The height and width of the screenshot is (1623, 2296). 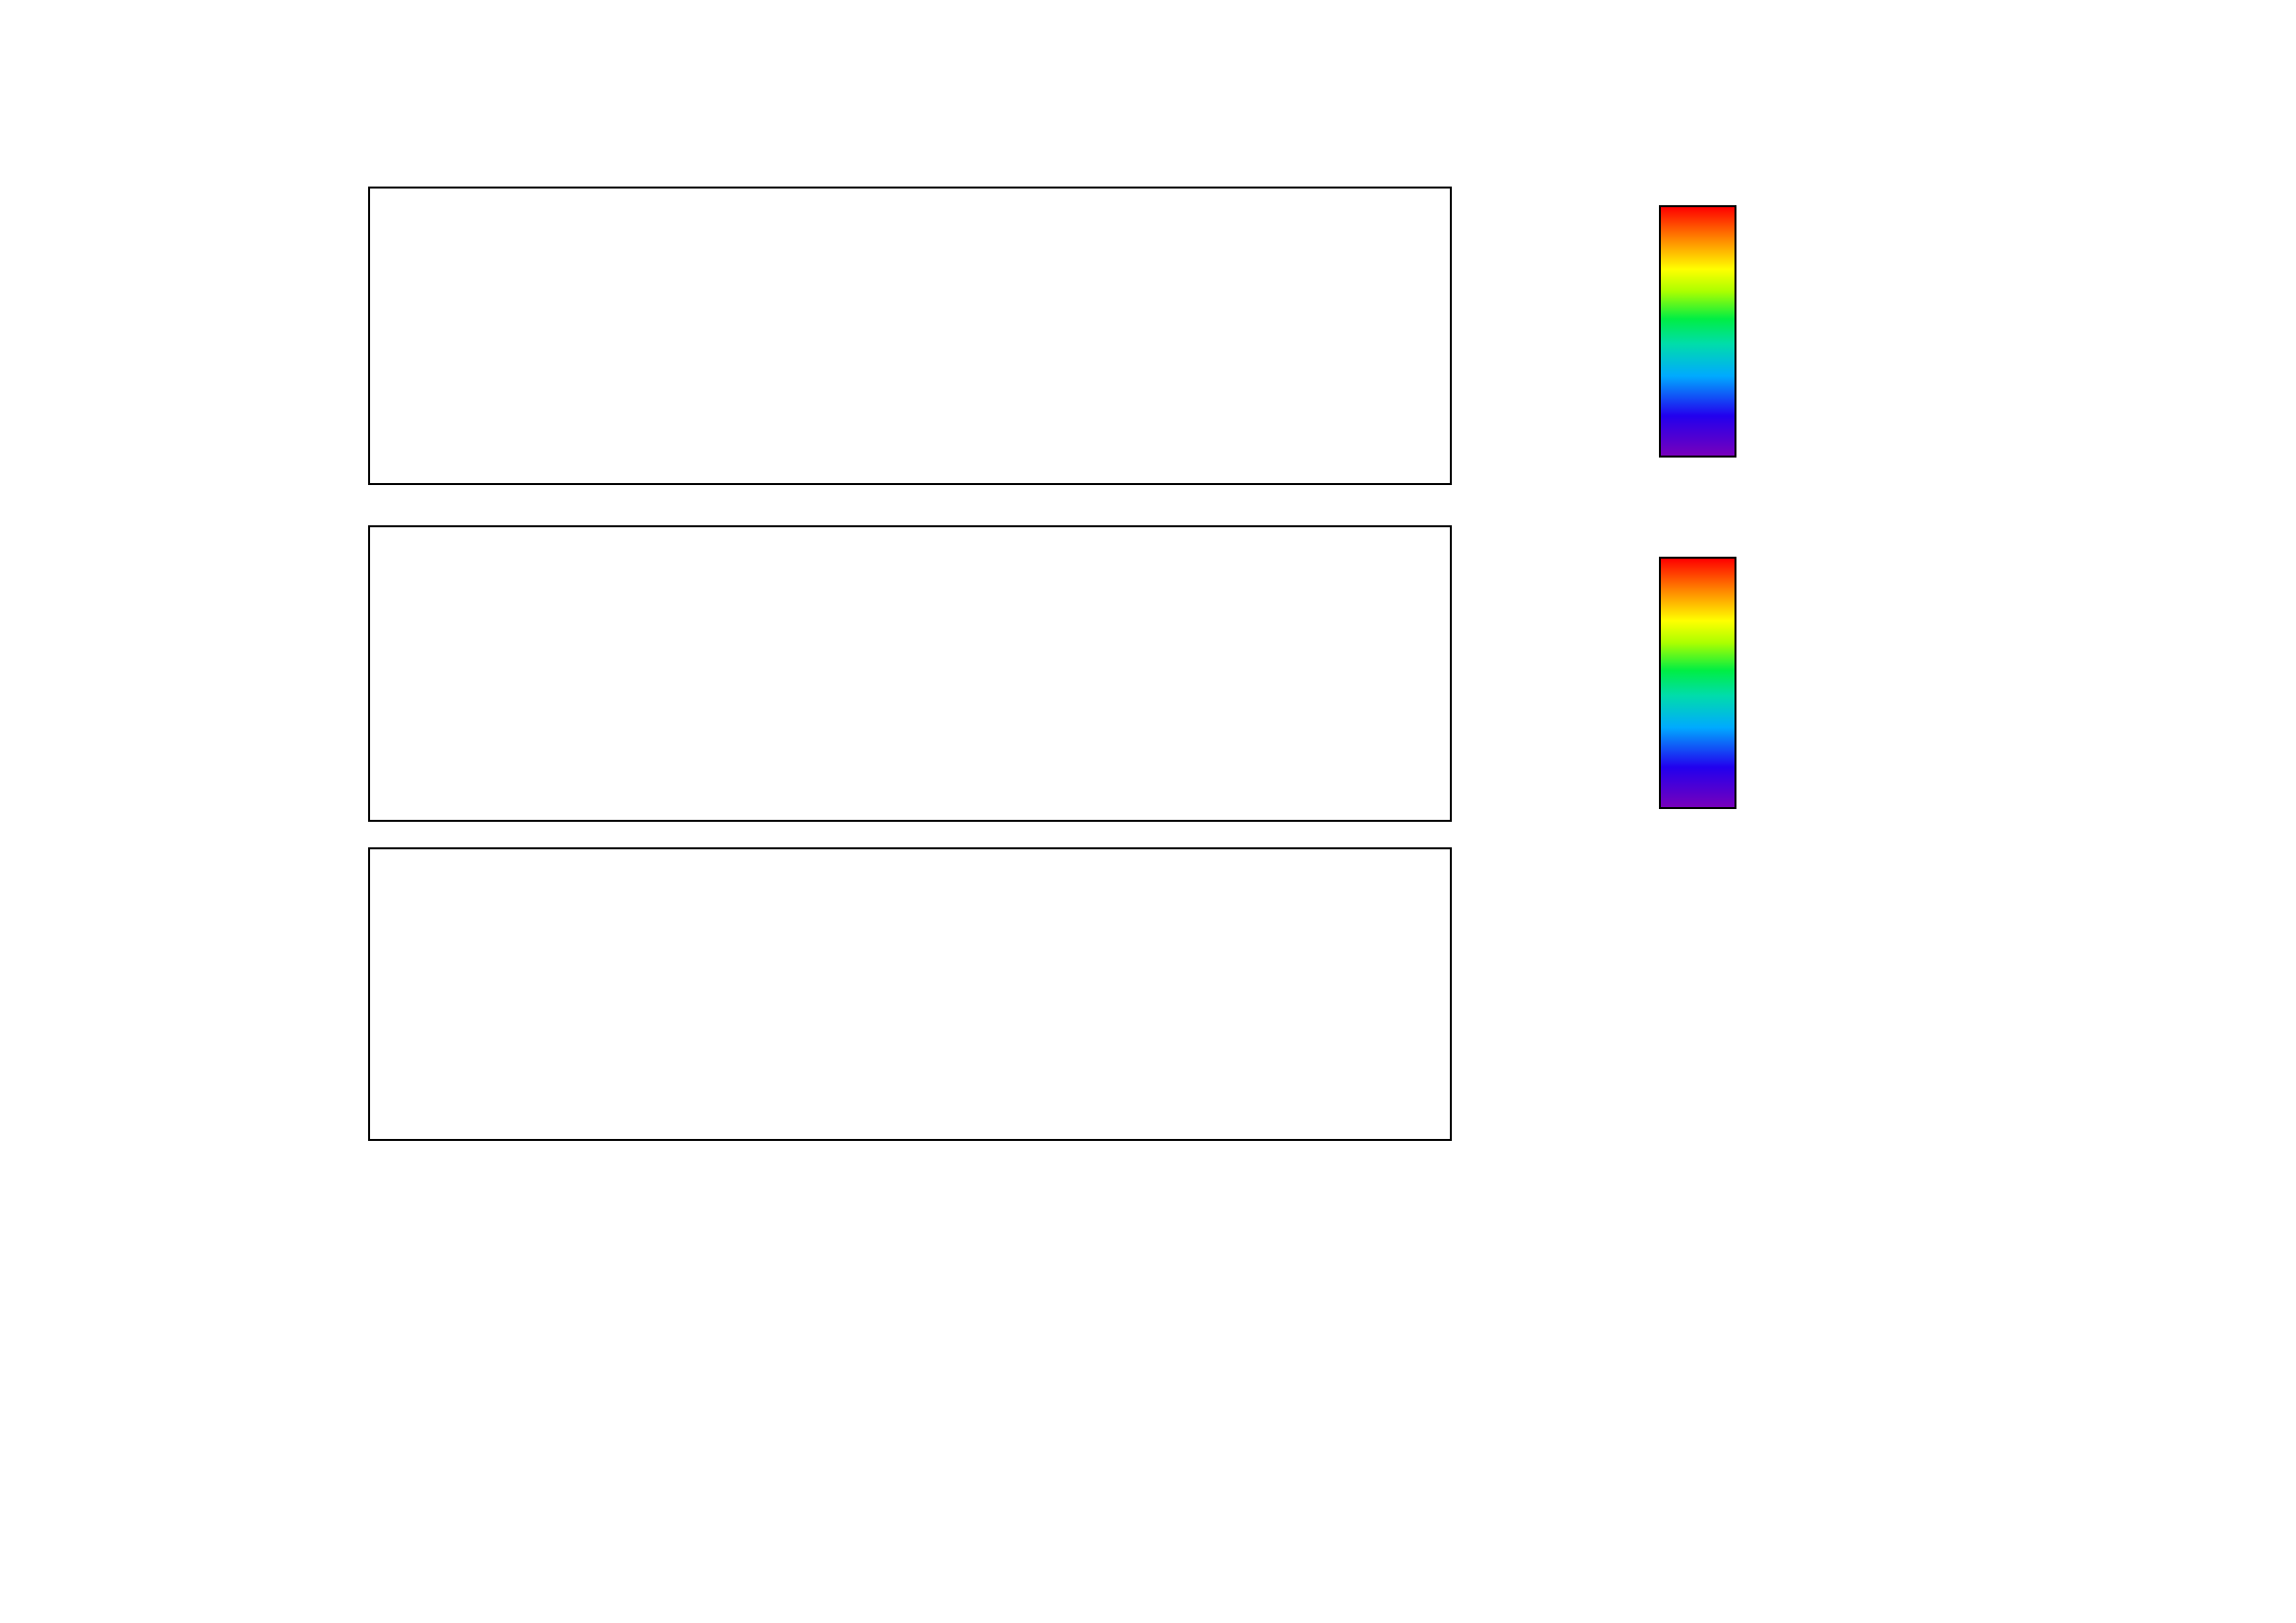 What do you see at coordinates (1697, 683) in the screenshot?
I see `colorbar2` at bounding box center [1697, 683].